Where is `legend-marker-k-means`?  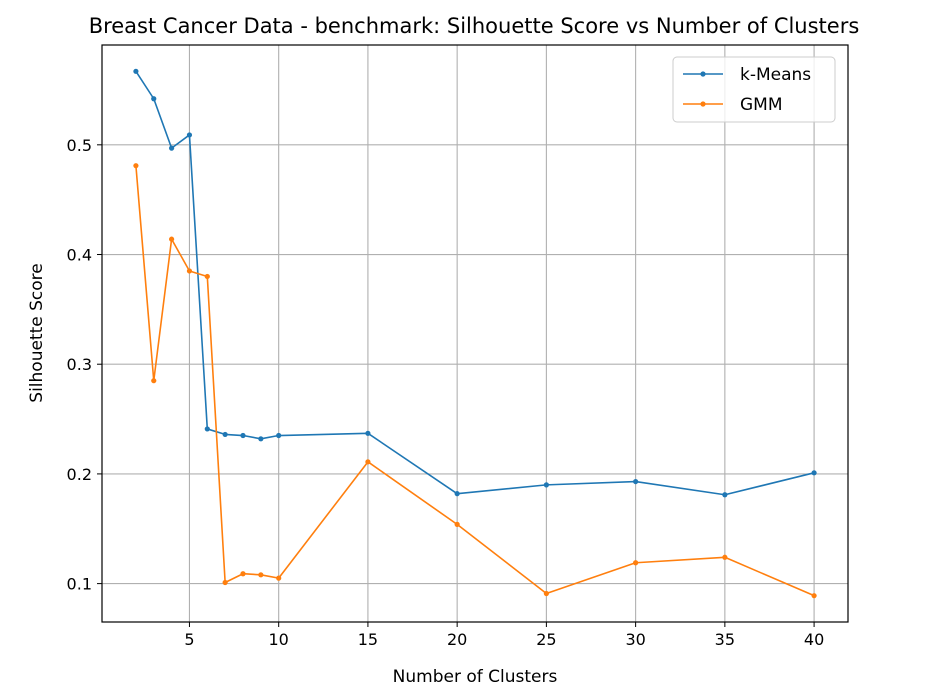
legend-marker-k-means is located at coordinates (703, 74).